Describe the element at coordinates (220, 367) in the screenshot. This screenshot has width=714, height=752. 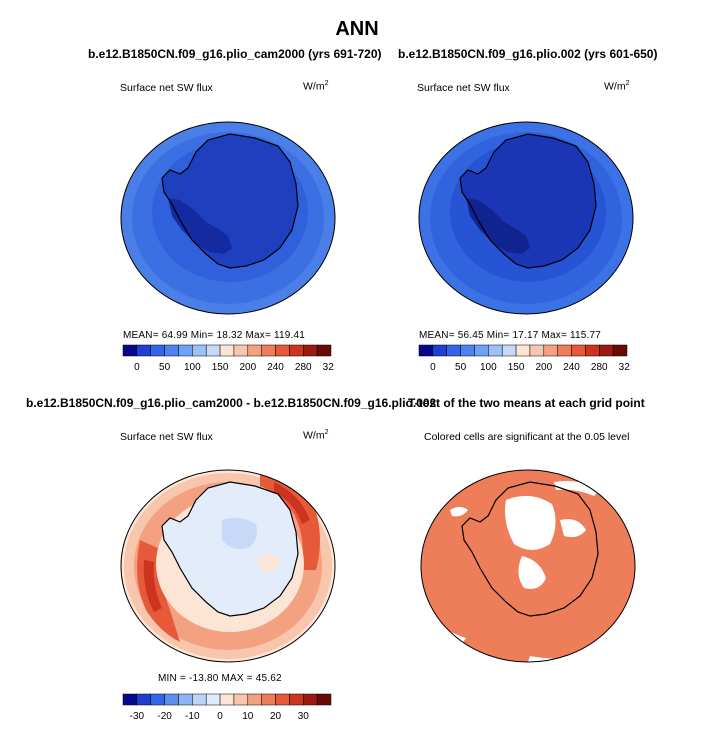
I see `colorbar-tick-label: 150` at that location.